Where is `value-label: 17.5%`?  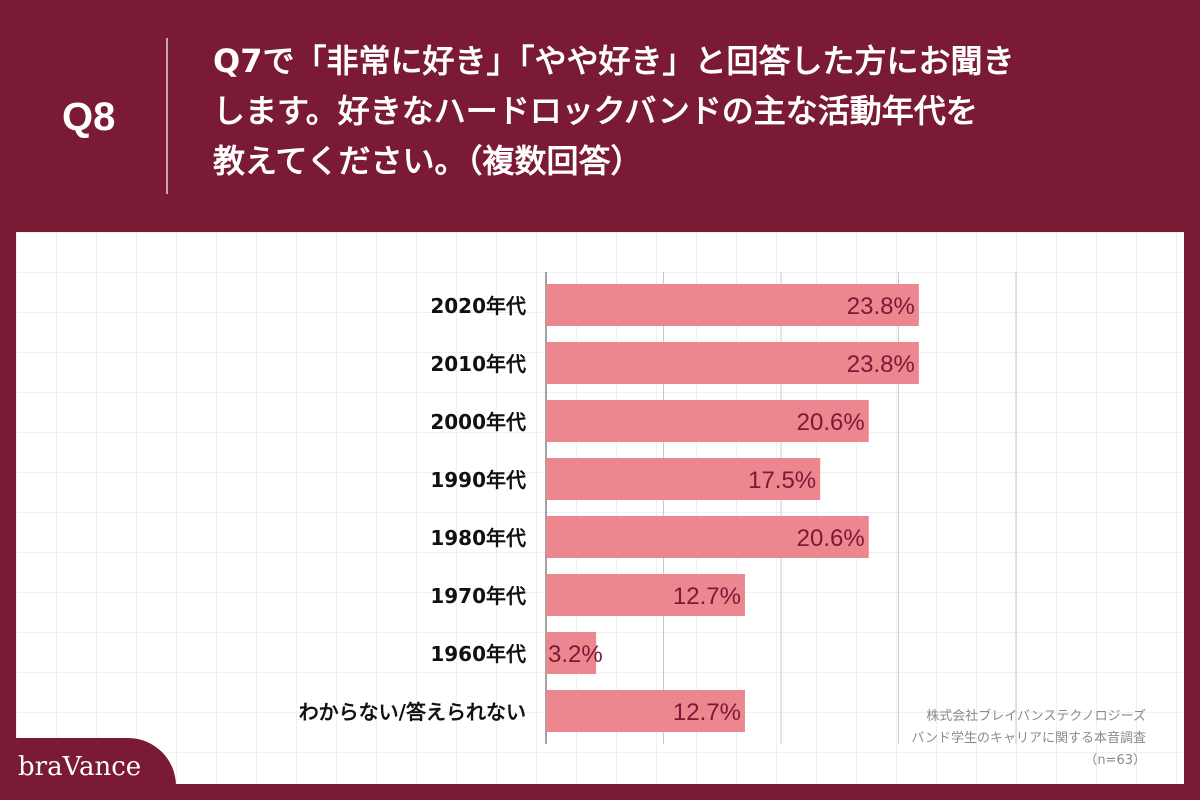
value-label: 17.5% is located at coordinates (782, 480).